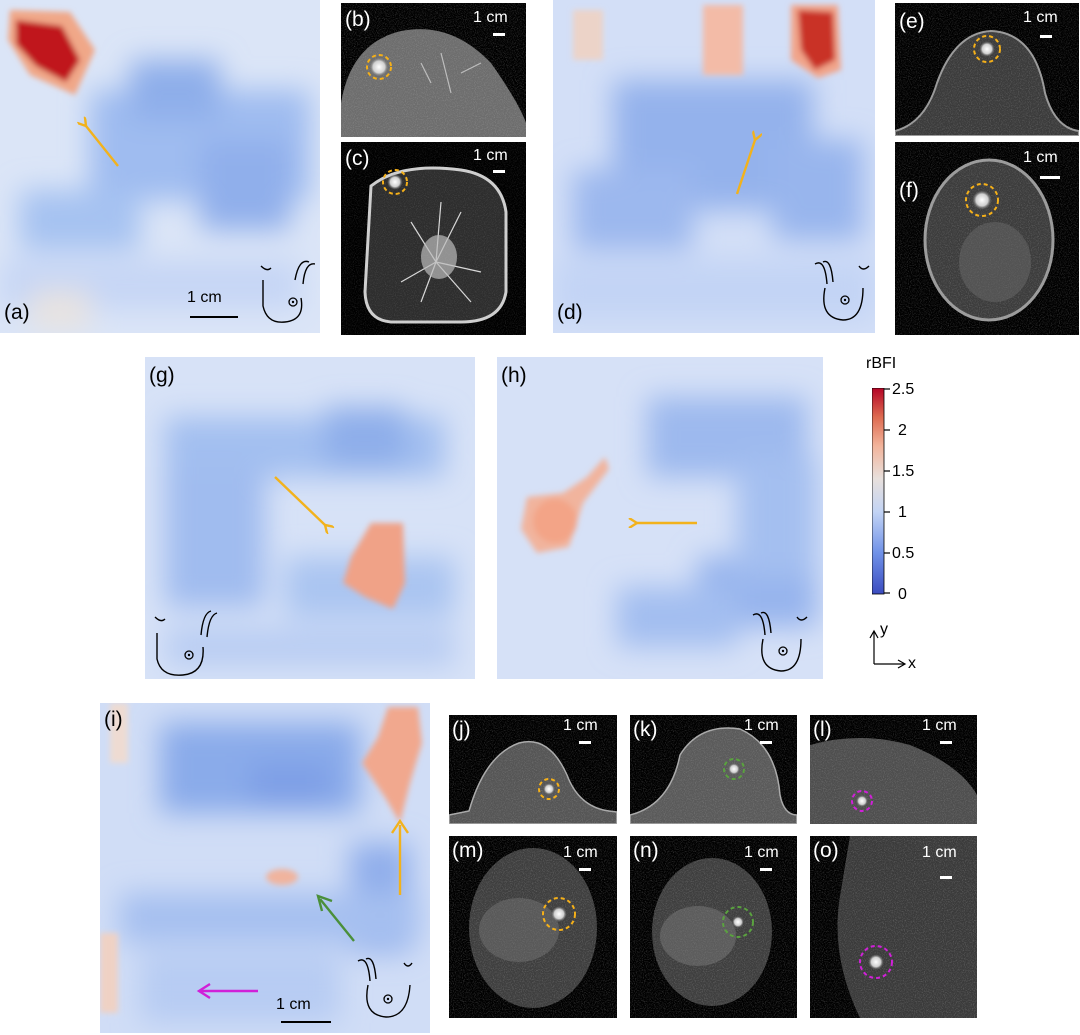 The width and height of the screenshot is (1080, 1035). Describe the element at coordinates (903, 389) in the screenshot. I see `colorbar-tick: 2.5` at that location.